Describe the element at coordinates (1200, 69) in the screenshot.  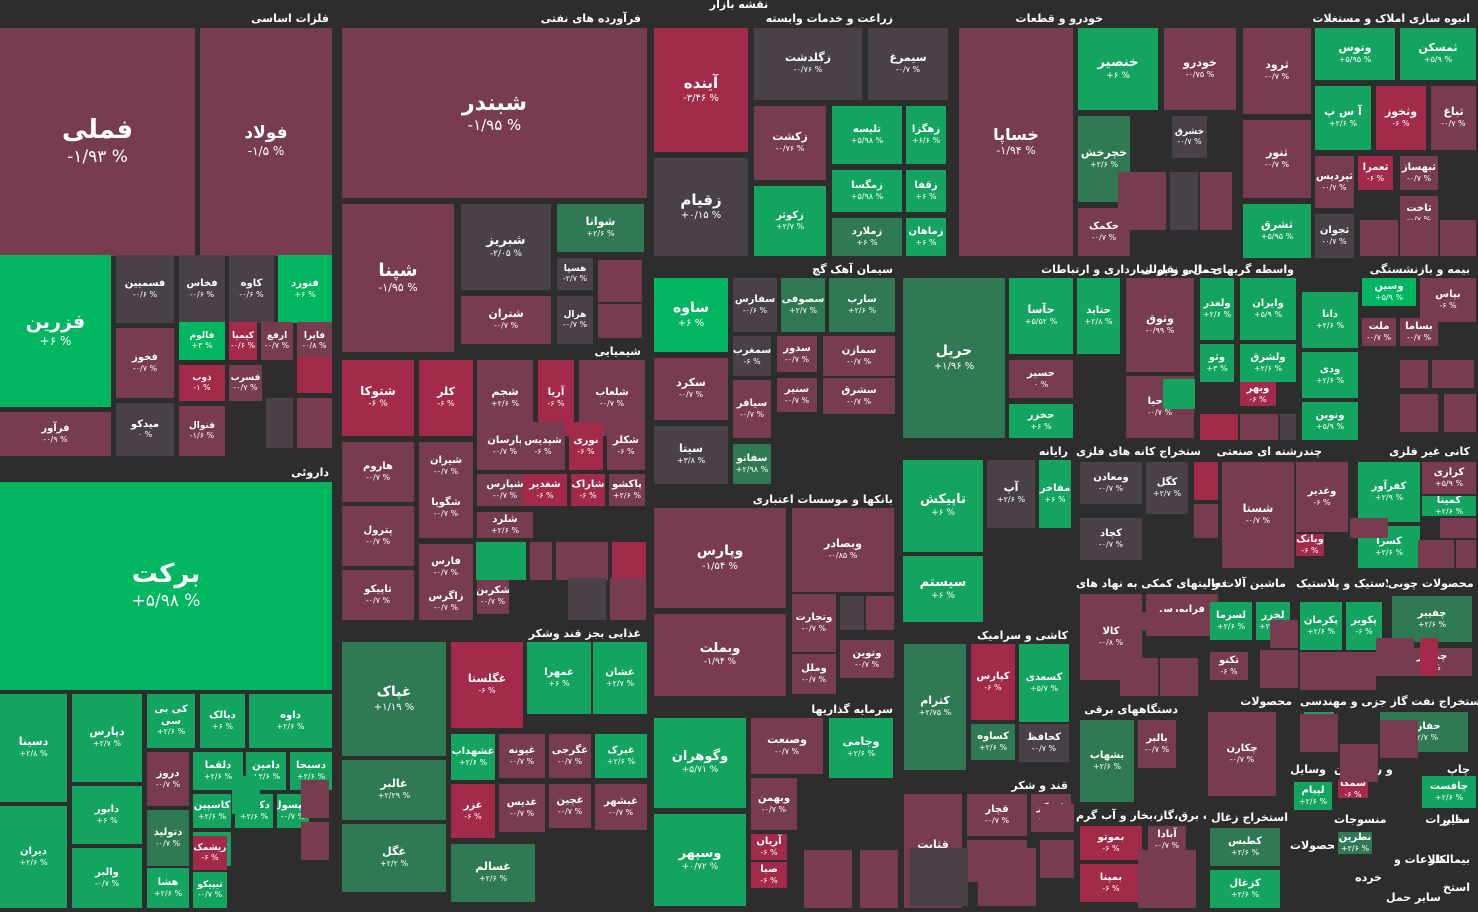
I see `stock-tile: خودرو -۰/۷۵ %` at that location.